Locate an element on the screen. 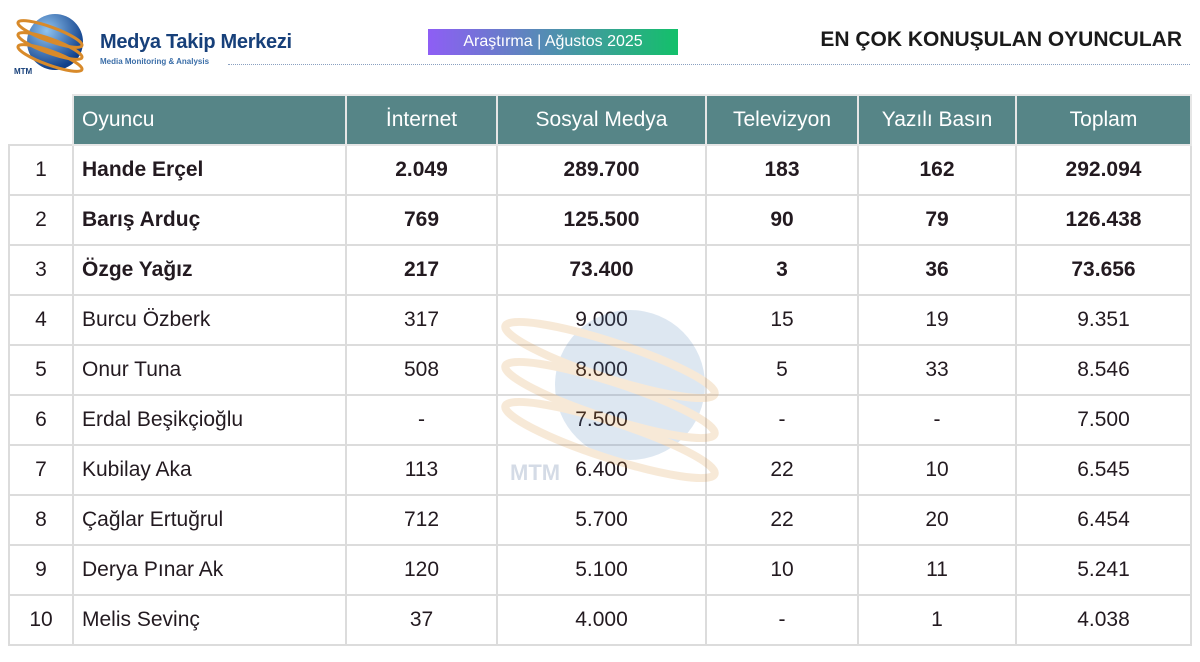 The width and height of the screenshot is (1200, 662). cell-name: Çağlar Ertuğrul is located at coordinates (209, 520).